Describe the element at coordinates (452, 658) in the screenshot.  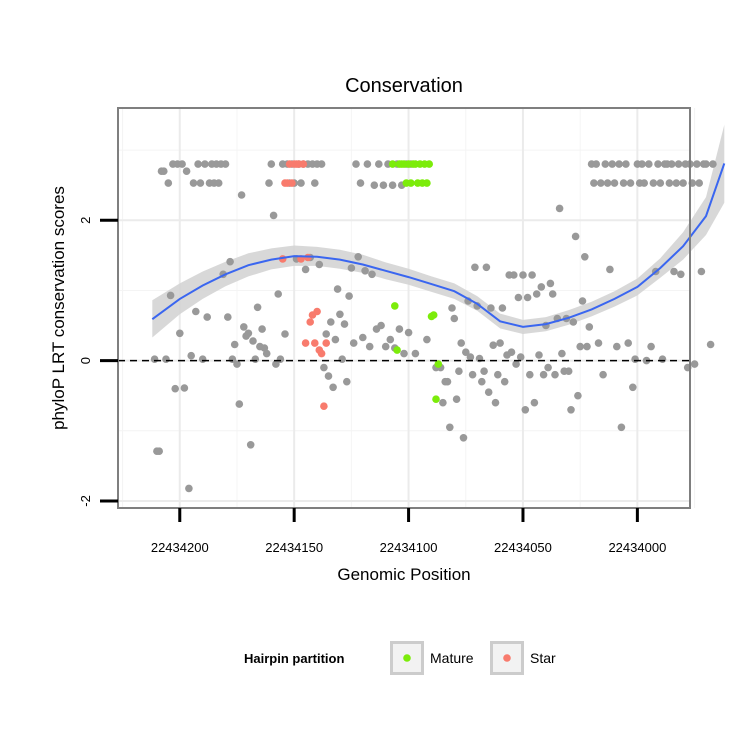
I see `legend-label-mature: Mature` at that location.